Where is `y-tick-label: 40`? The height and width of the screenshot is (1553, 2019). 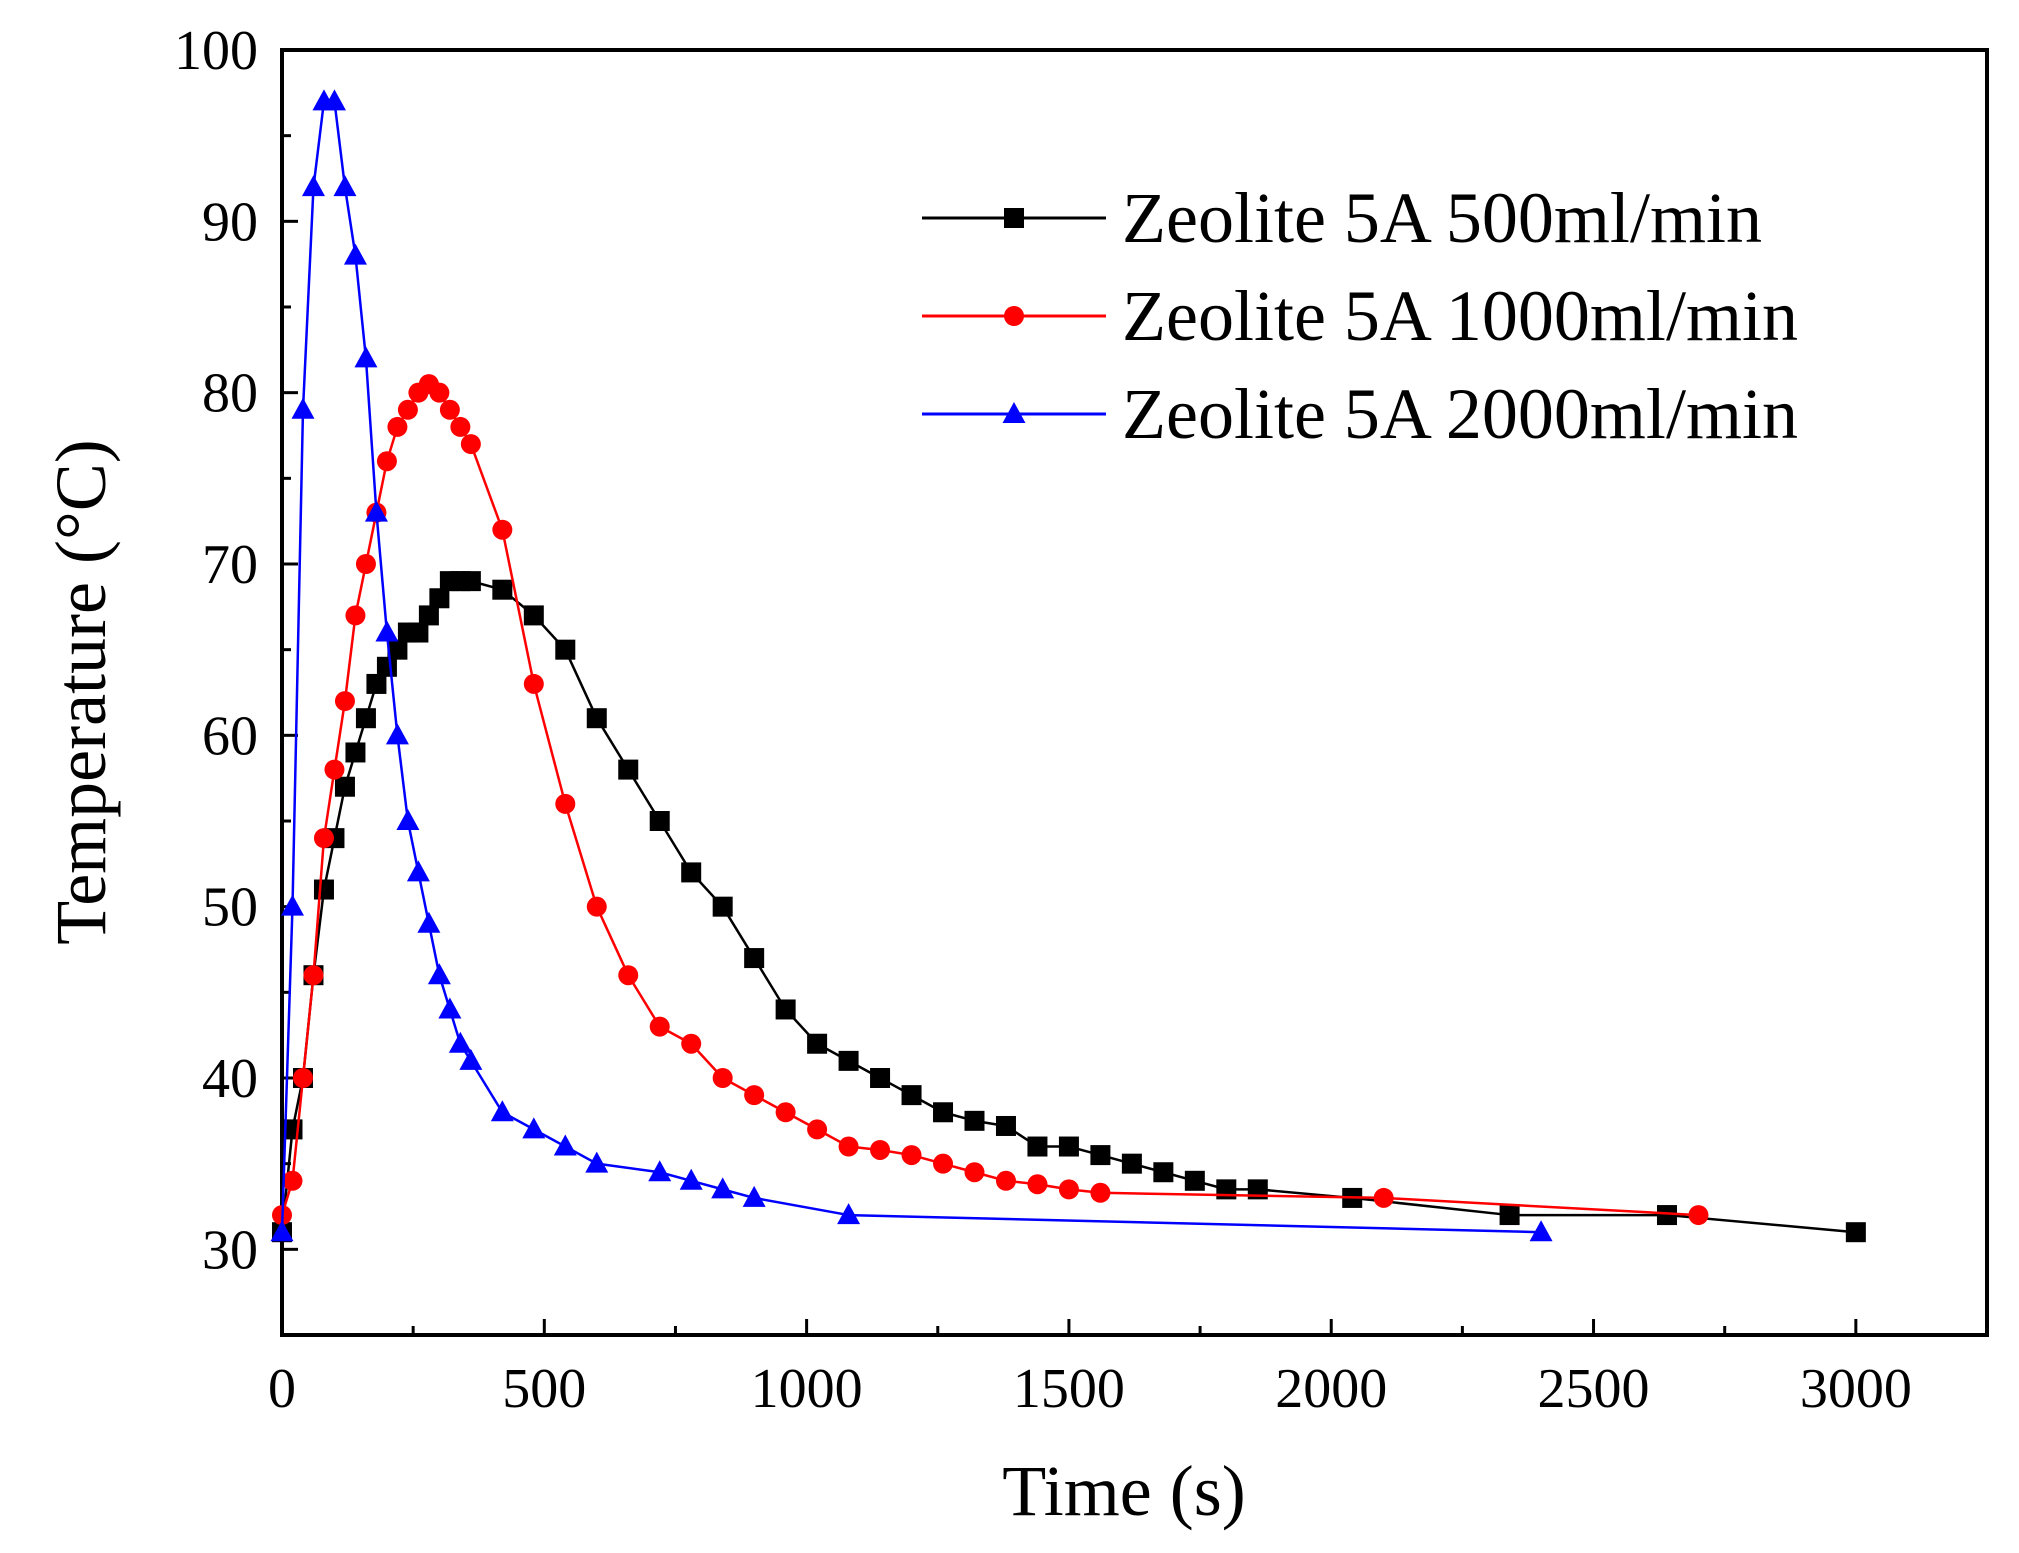
y-tick-label: 40 is located at coordinates (230, 1079).